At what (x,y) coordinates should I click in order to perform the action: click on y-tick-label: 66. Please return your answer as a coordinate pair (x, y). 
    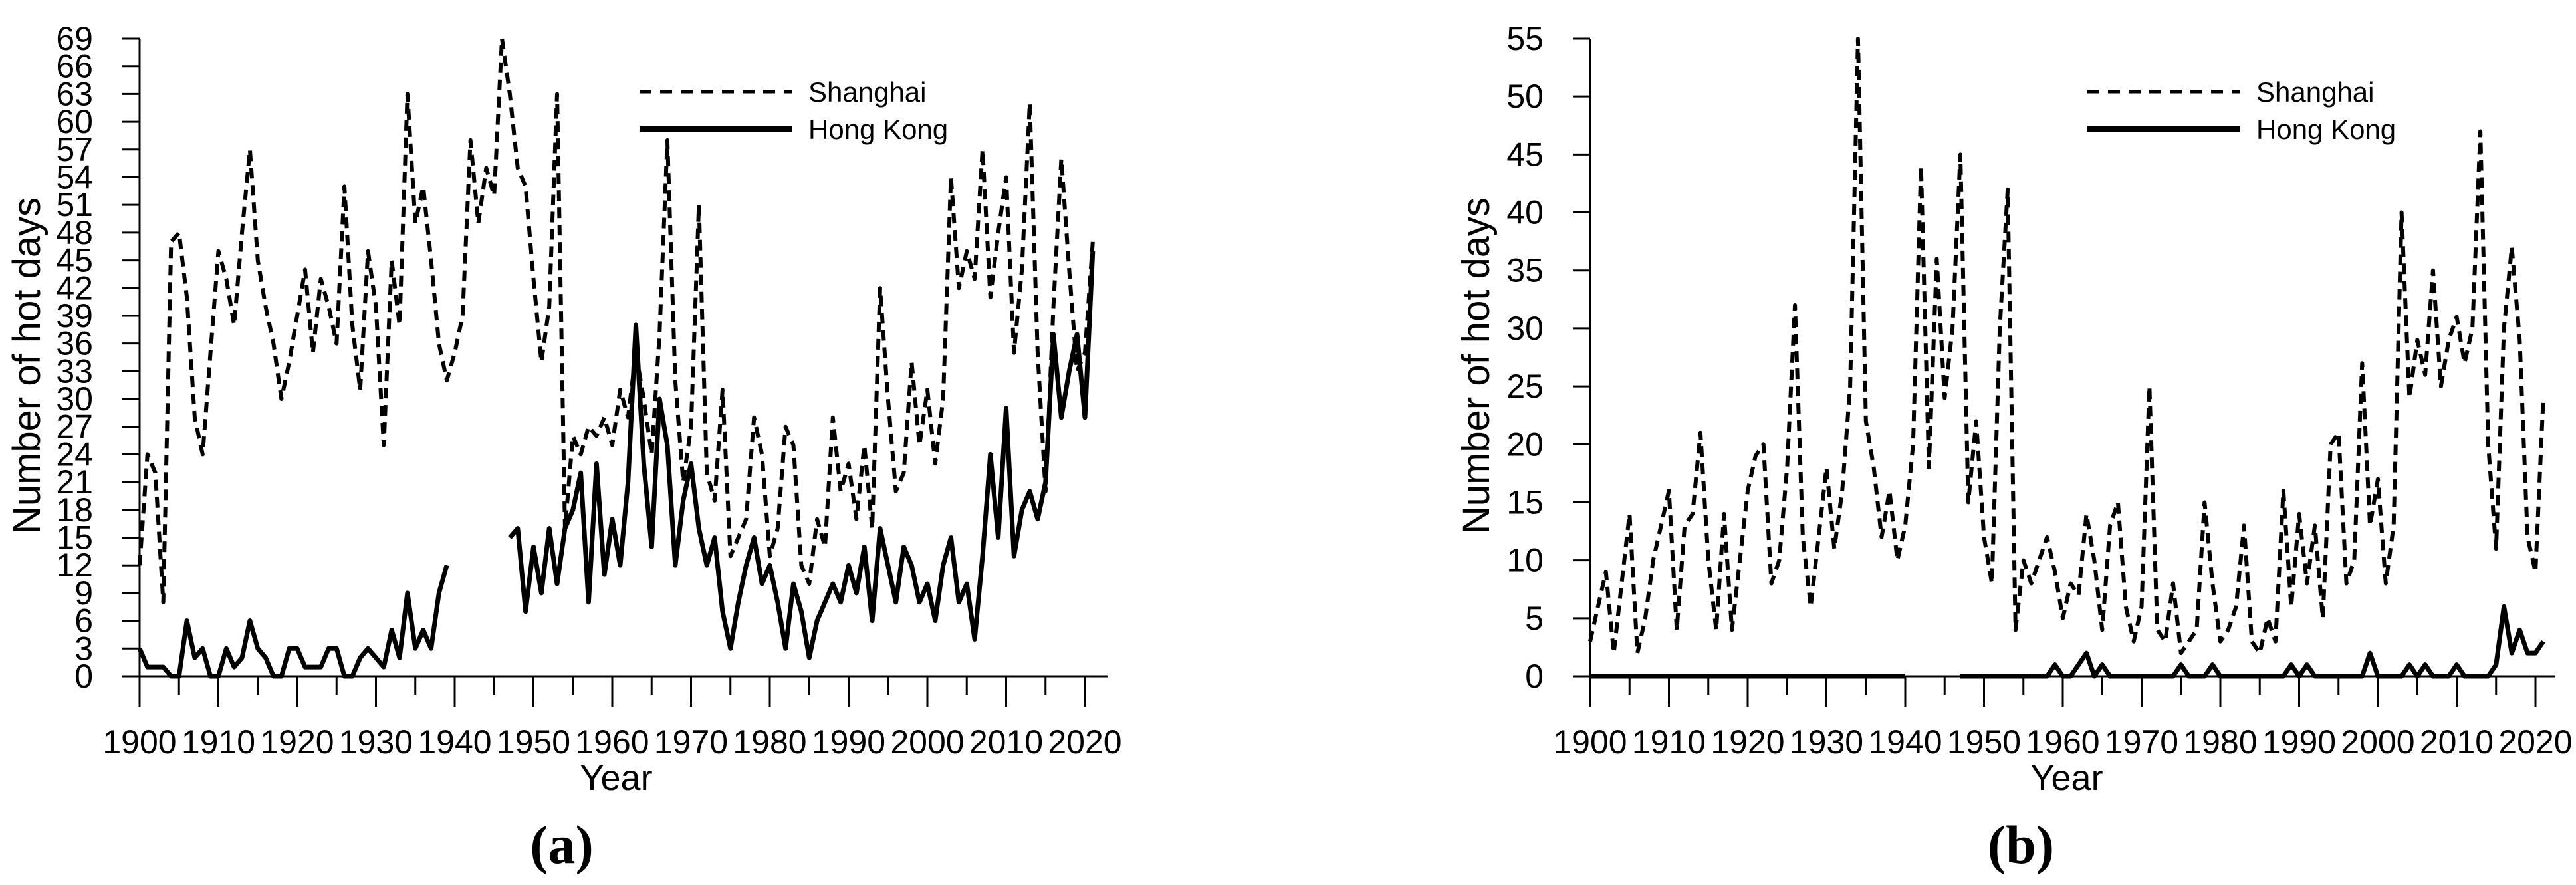
    Looking at the image, I should click on (74, 66).